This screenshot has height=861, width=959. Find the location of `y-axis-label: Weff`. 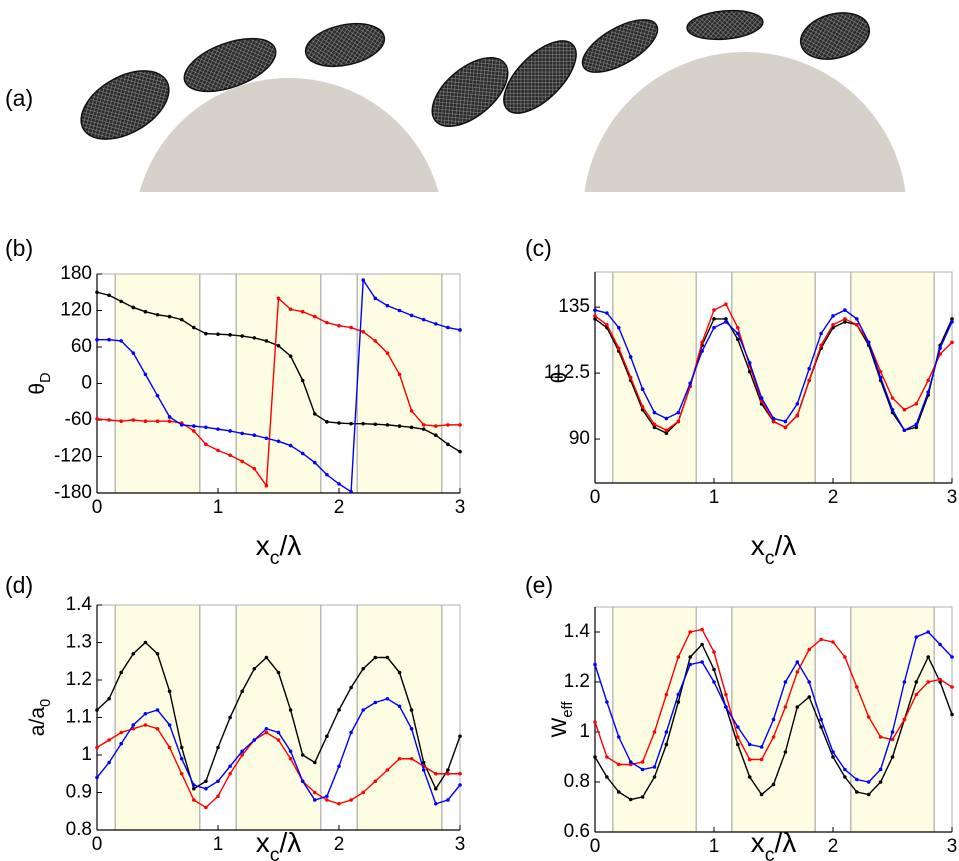

y-axis-label: Weff is located at coordinates (562, 719).